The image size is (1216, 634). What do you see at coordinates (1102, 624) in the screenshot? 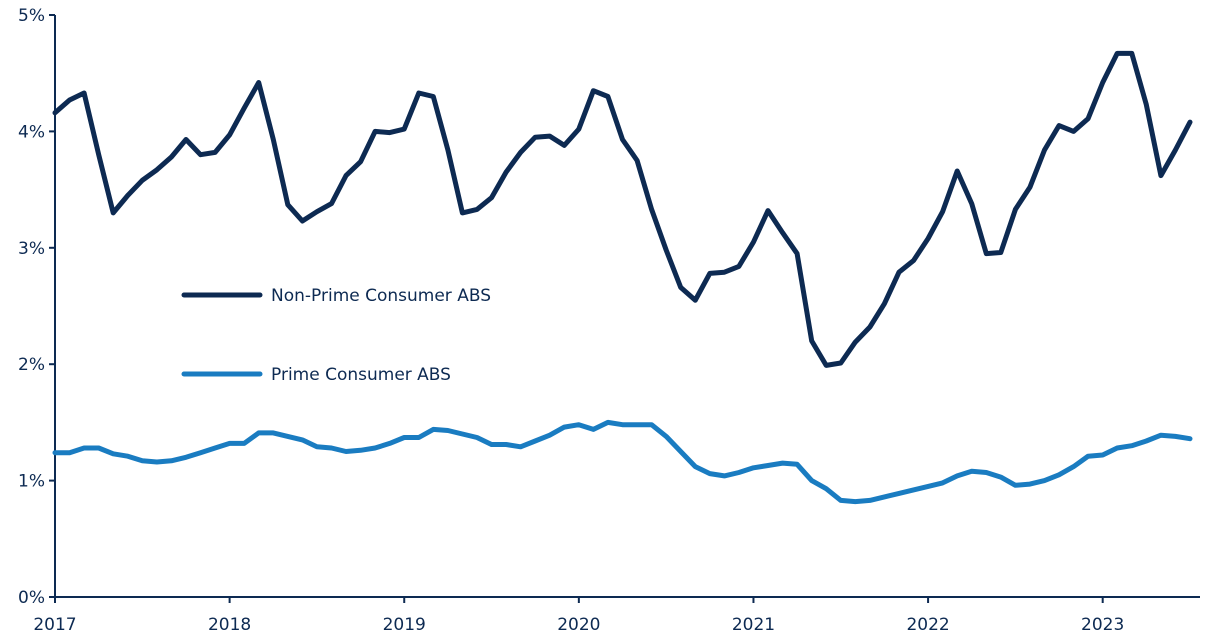
I see `x-tick-label: 2023` at bounding box center [1102, 624].